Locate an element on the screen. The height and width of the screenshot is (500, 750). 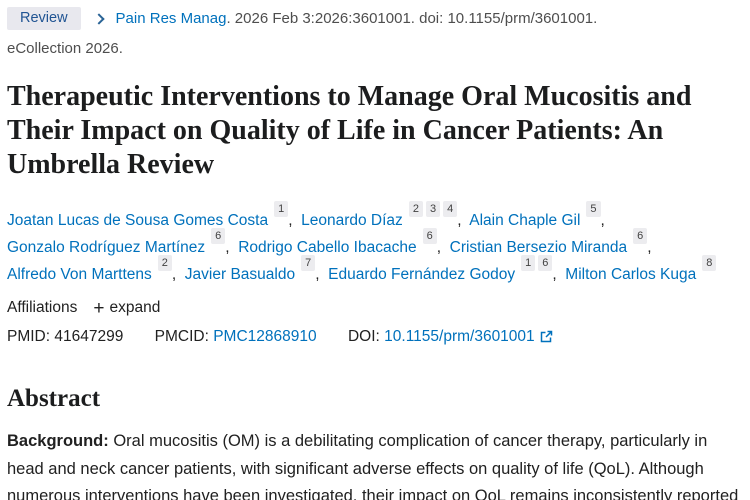
author: Eduardo Fernández Godoy 1 6, is located at coordinates (447, 268).